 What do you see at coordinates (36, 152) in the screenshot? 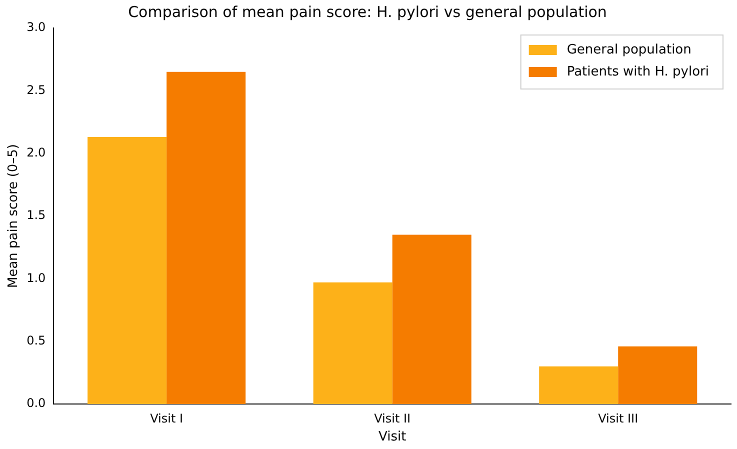
I see `y-tick-label: 2.0` at bounding box center [36, 152].